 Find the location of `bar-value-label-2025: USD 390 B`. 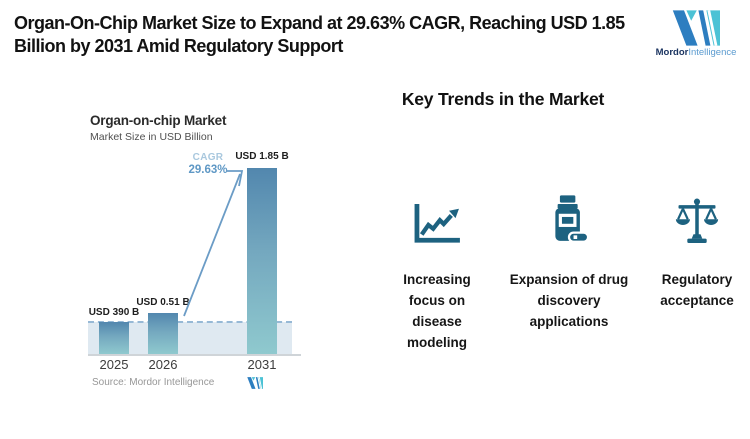

bar-value-label-2025: USD 390 B is located at coordinates (114, 312).